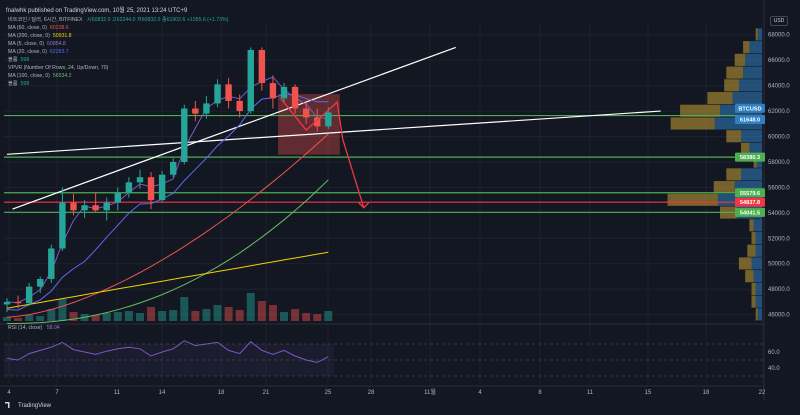  I want to click on legend-name: 볼륨, so click(13, 84).